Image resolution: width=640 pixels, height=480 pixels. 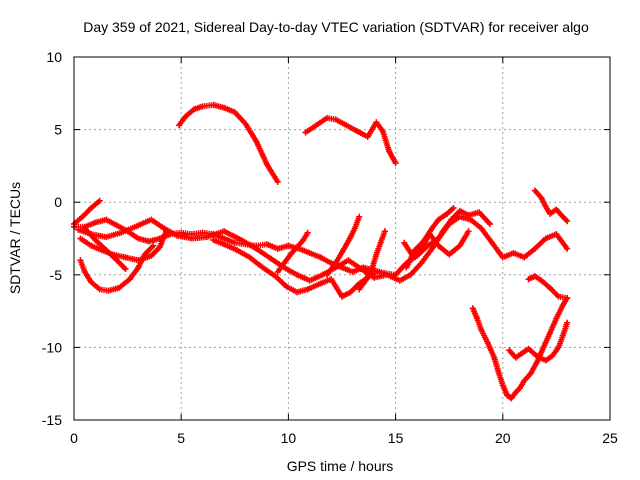 What do you see at coordinates (58, 130) in the screenshot?
I see `y-tick-label: 5` at bounding box center [58, 130].